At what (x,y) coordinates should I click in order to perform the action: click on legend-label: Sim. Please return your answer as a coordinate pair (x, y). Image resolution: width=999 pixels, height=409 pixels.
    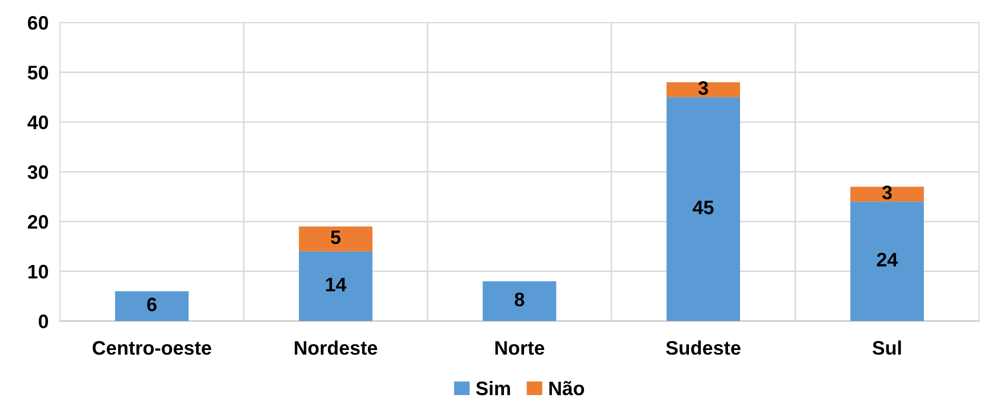
    Looking at the image, I should click on (493, 388).